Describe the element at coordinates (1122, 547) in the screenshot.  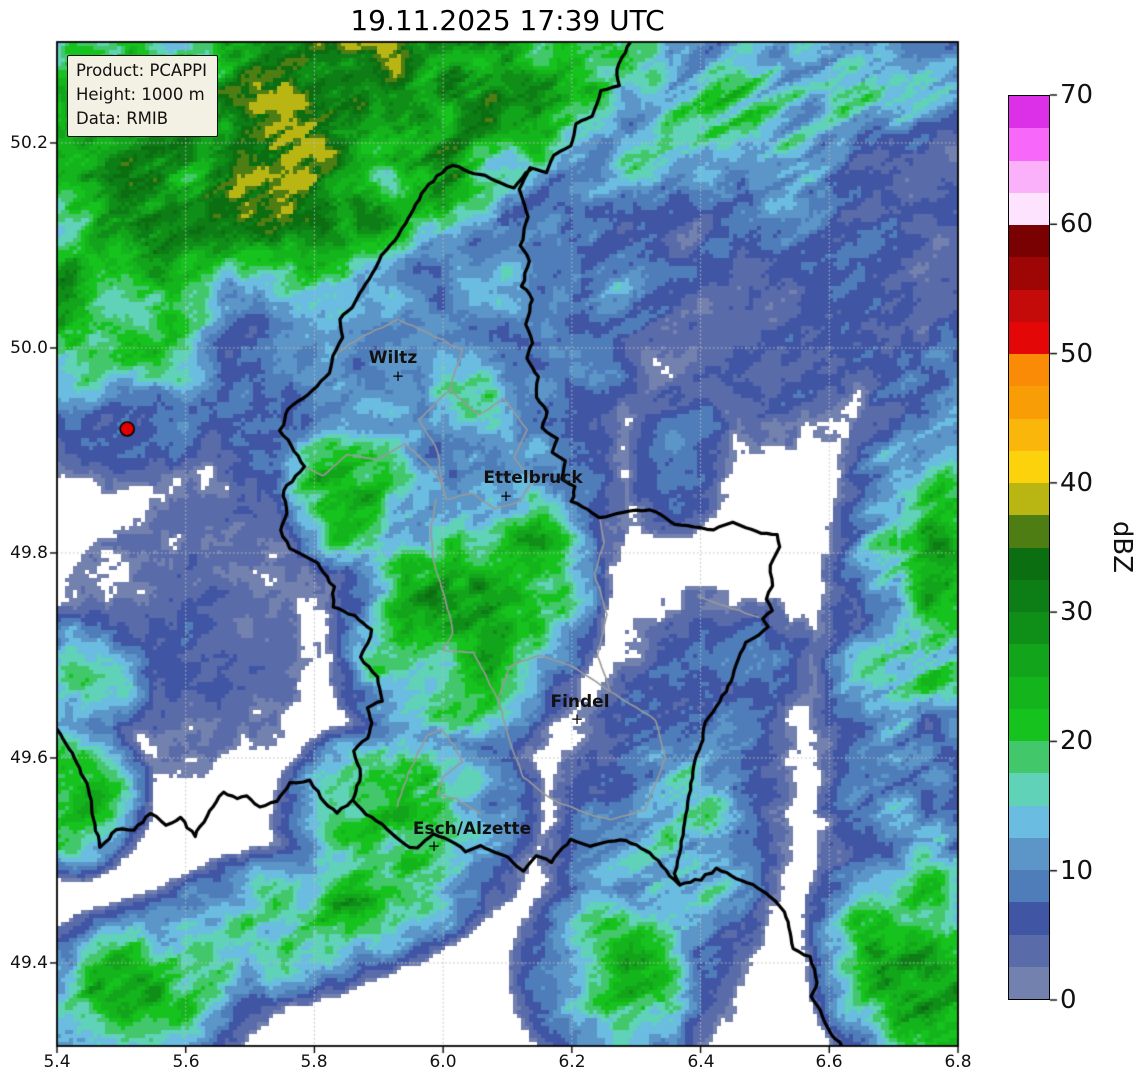
I see `colorbar-axis-label: dBZ` at that location.